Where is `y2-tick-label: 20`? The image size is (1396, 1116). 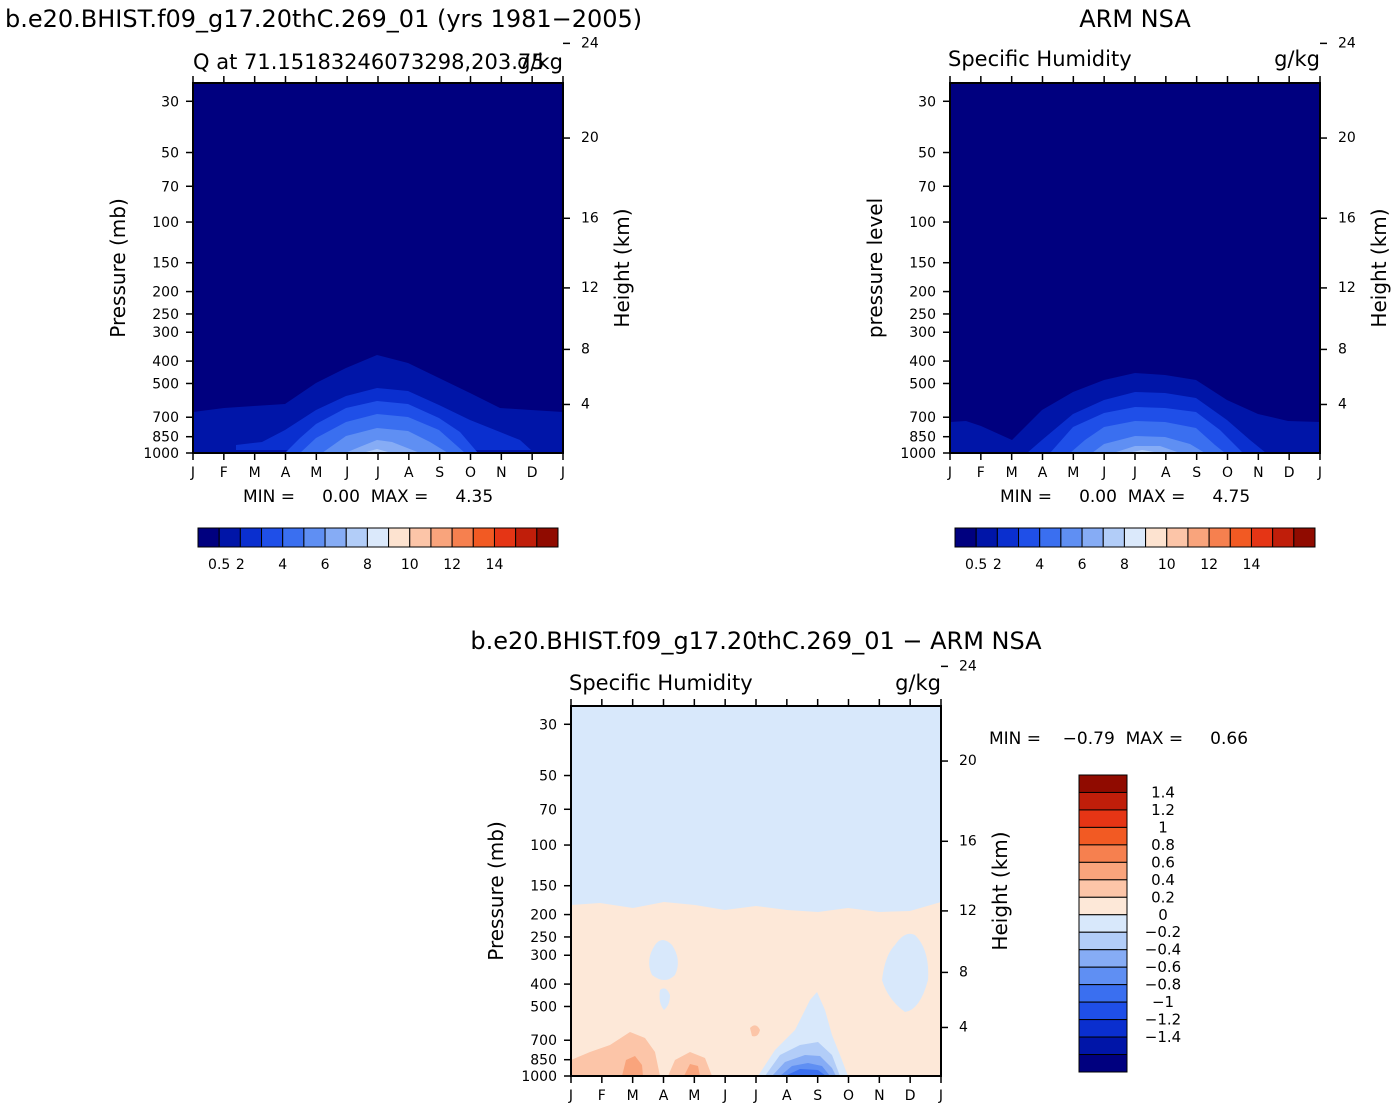 y2-tick-label: 20 is located at coordinates (590, 138).